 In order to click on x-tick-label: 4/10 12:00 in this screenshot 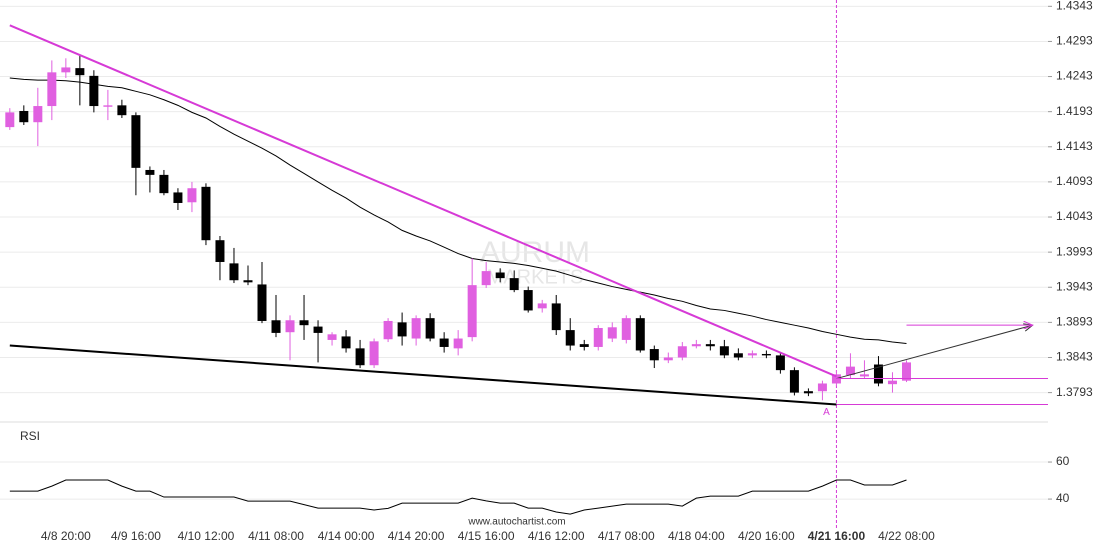, I will do `click(206, 536)`.